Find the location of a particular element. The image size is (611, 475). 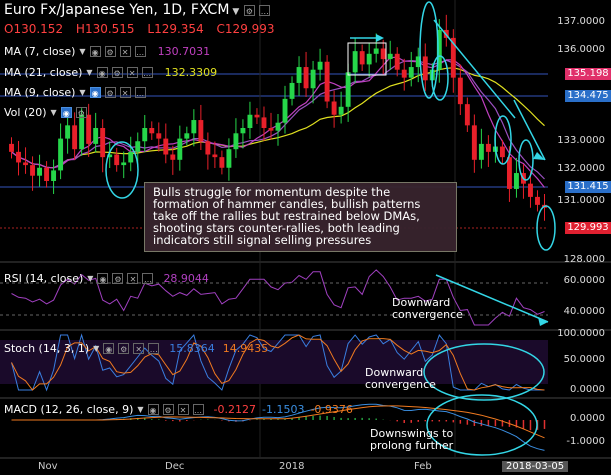

macd-label: MACD (12, 26, close, 9) is located at coordinates (69, 409).